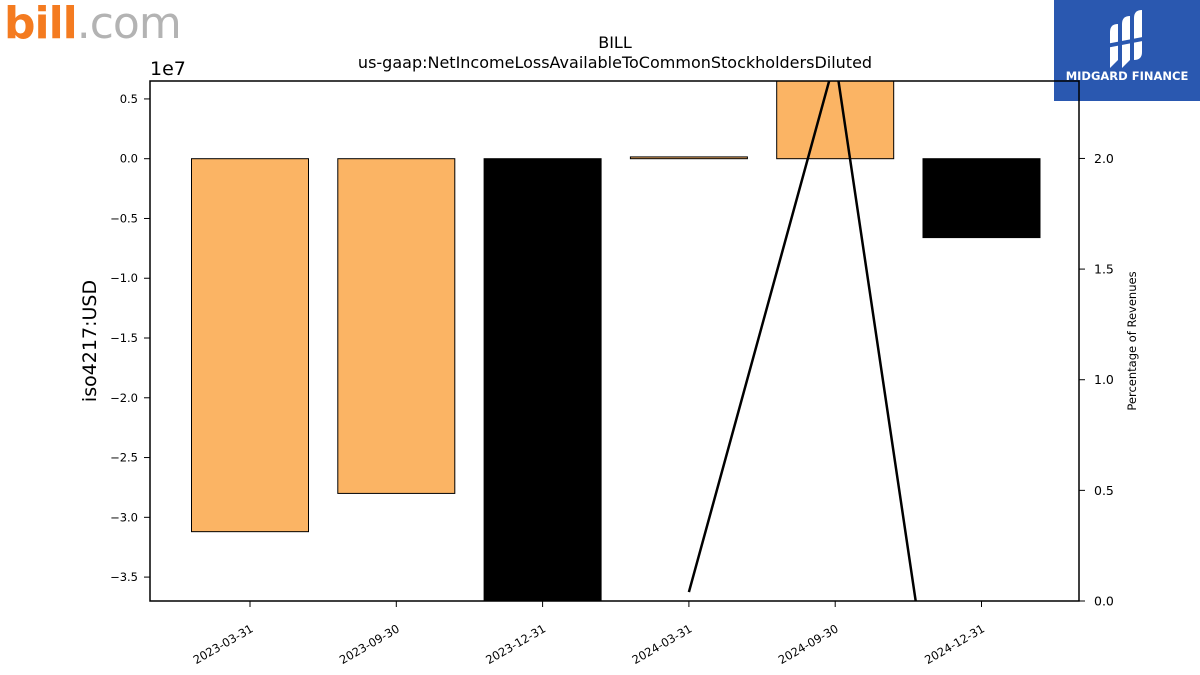 This screenshot has height=675, width=1200. What do you see at coordinates (1104, 601) in the screenshot?
I see `y2-tick-label: 0.0` at bounding box center [1104, 601].